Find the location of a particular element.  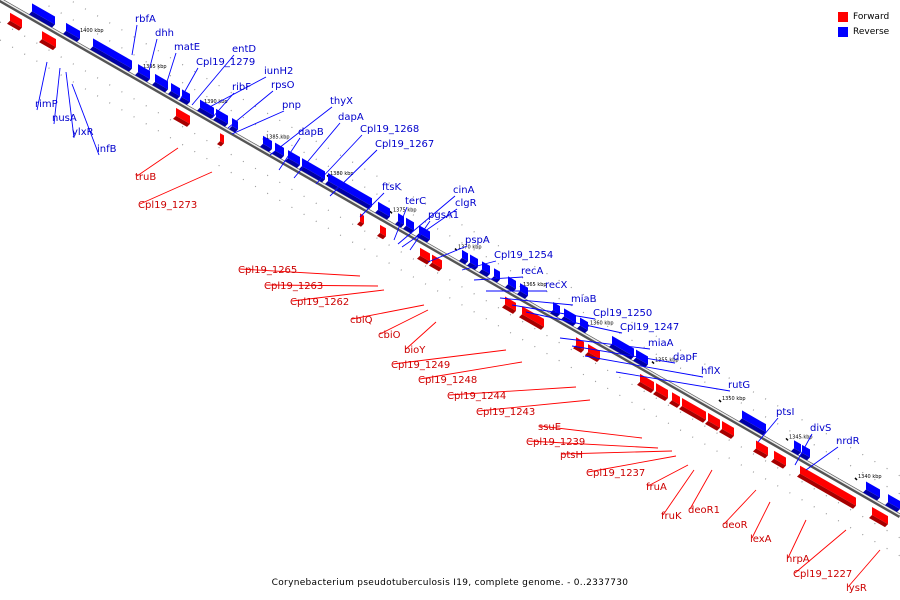

reverse-gene-label: Cpl19_1267 is located at coordinates (404, 144).